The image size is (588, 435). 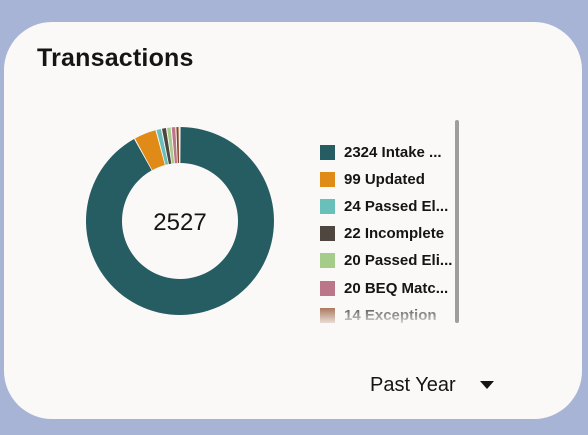 What do you see at coordinates (457, 221) in the screenshot?
I see `legend-scrollbar` at bounding box center [457, 221].